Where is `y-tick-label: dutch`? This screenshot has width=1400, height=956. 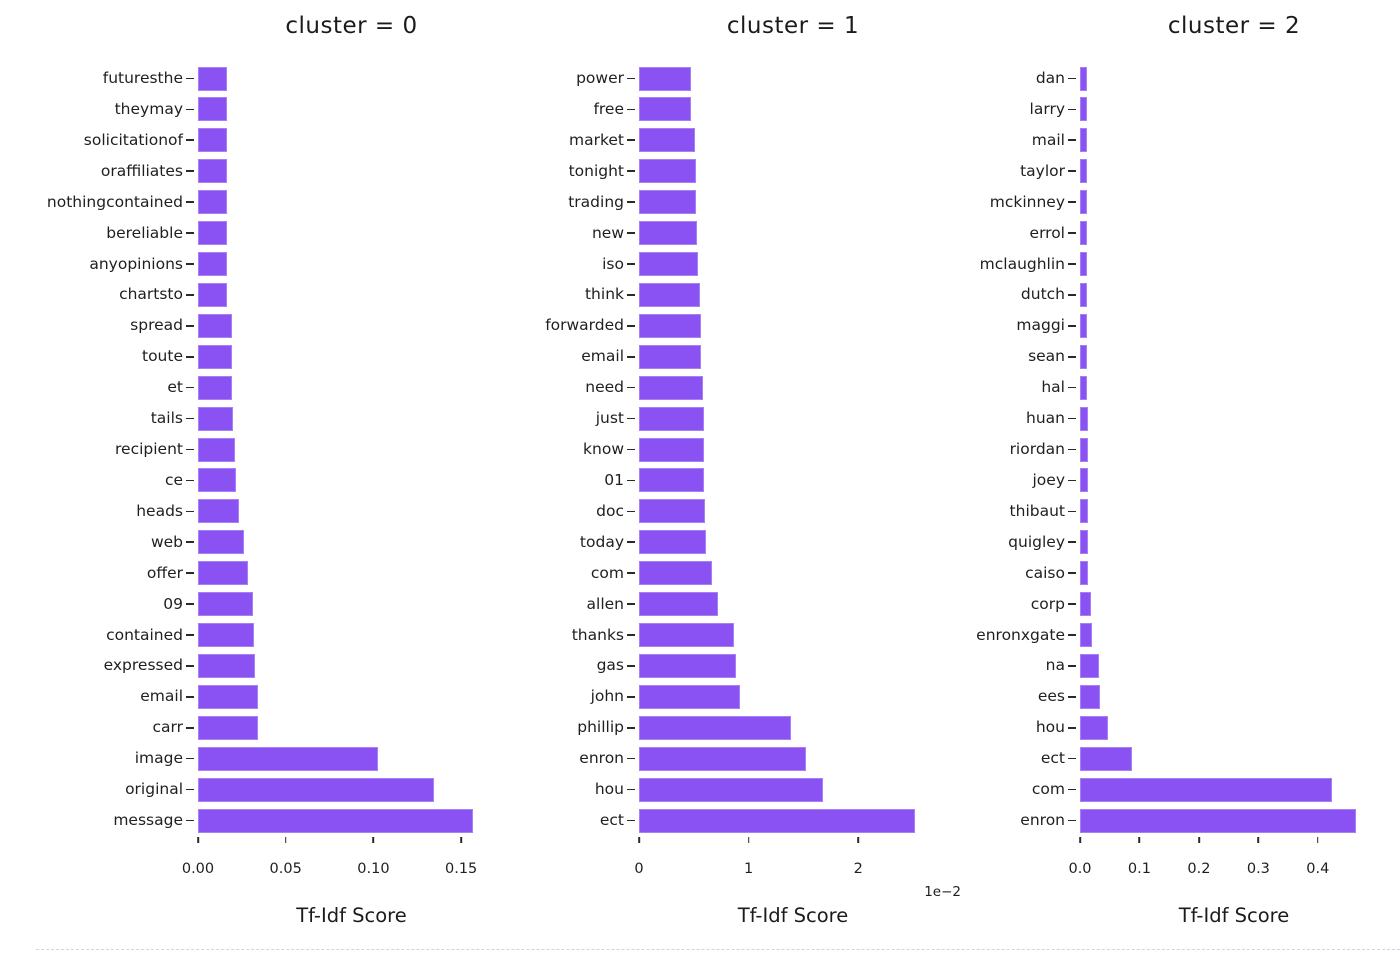
y-tick-label: dutch is located at coordinates (1042, 294).